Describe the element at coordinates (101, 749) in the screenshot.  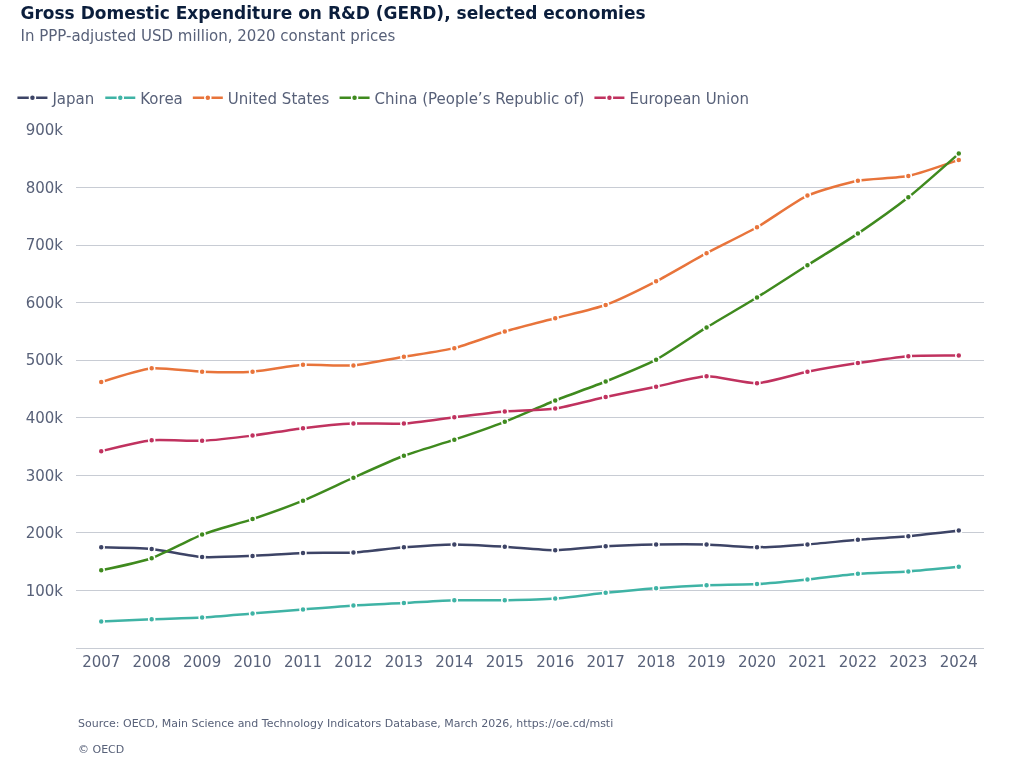
I see `text: © OECD` at that location.